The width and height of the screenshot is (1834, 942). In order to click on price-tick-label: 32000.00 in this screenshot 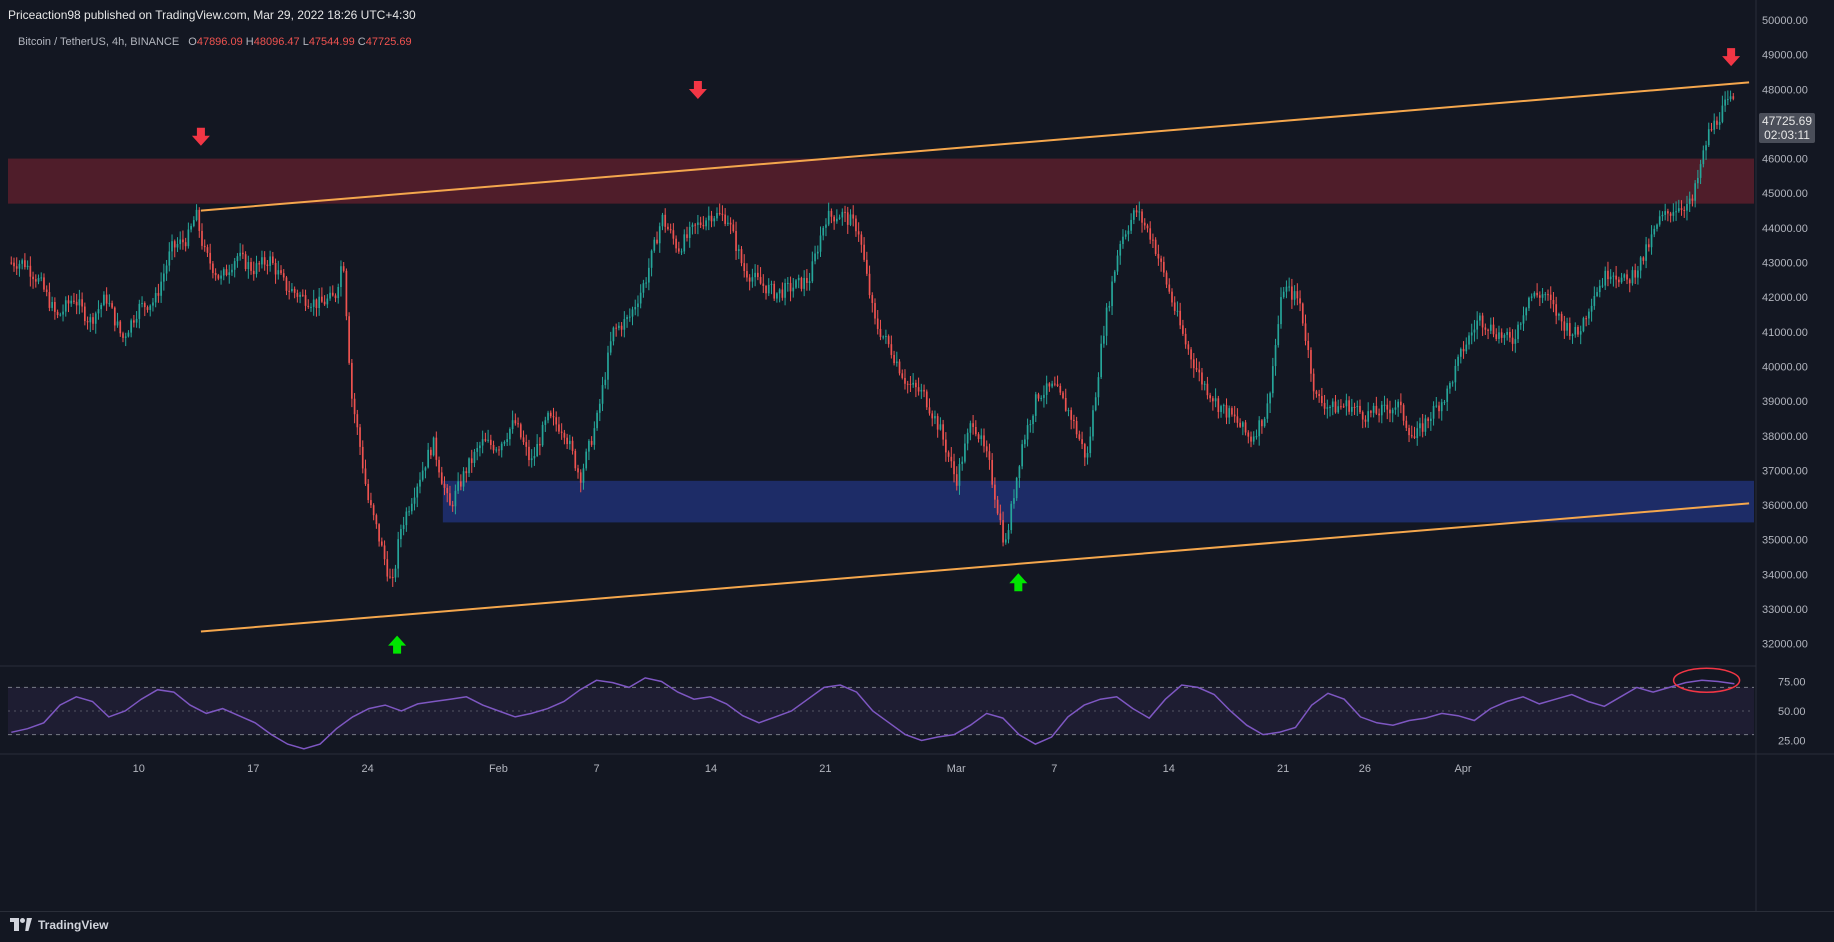, I will do `click(1785, 645)`.